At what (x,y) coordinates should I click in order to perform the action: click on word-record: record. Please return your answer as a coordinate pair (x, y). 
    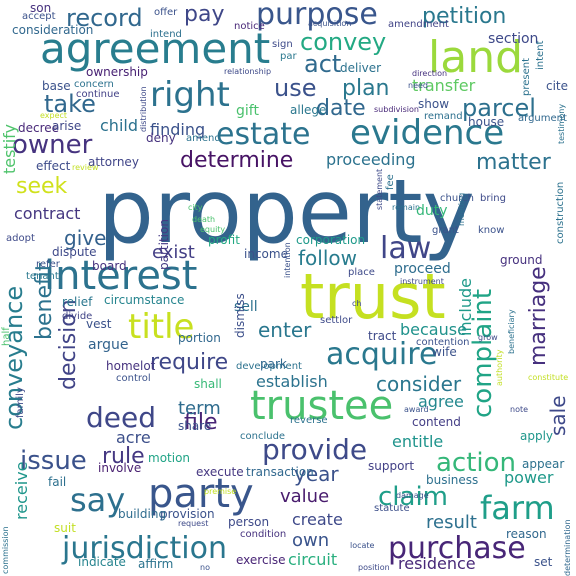
    Looking at the image, I should click on (104, 18).